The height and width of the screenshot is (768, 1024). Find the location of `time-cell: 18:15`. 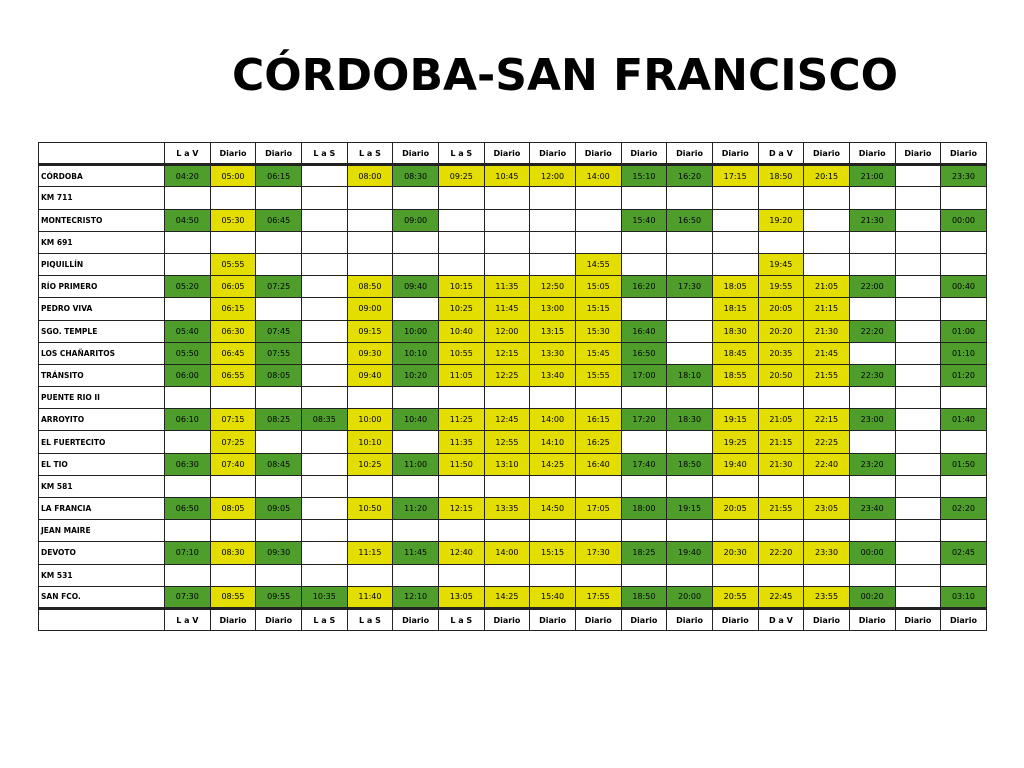

time-cell: 18:15 is located at coordinates (735, 309).